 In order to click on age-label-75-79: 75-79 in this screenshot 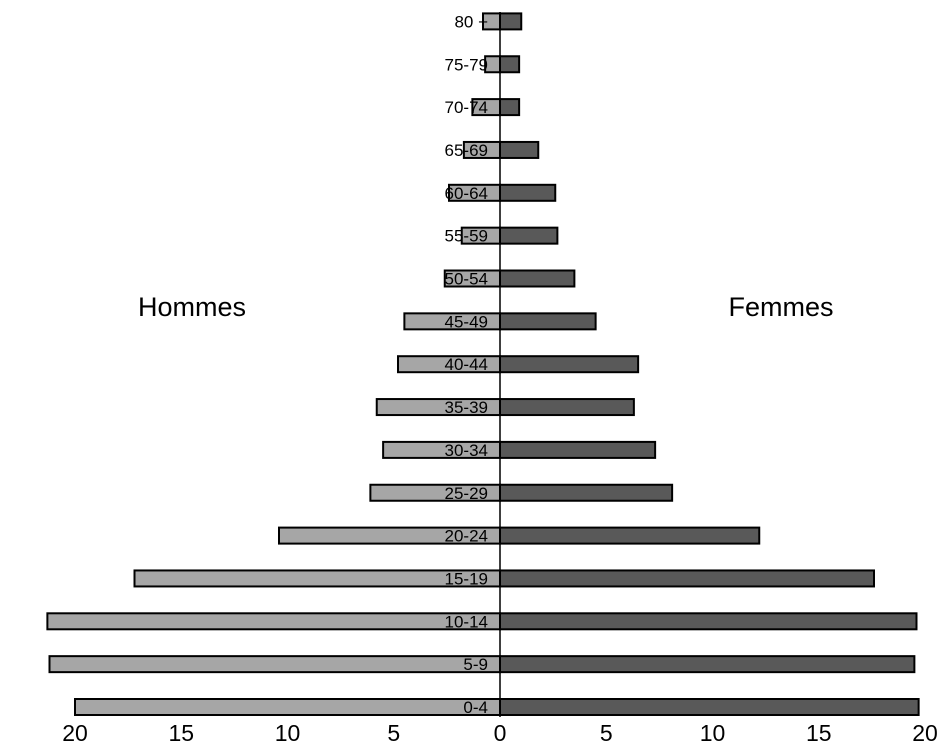, I will do `click(466, 64)`.